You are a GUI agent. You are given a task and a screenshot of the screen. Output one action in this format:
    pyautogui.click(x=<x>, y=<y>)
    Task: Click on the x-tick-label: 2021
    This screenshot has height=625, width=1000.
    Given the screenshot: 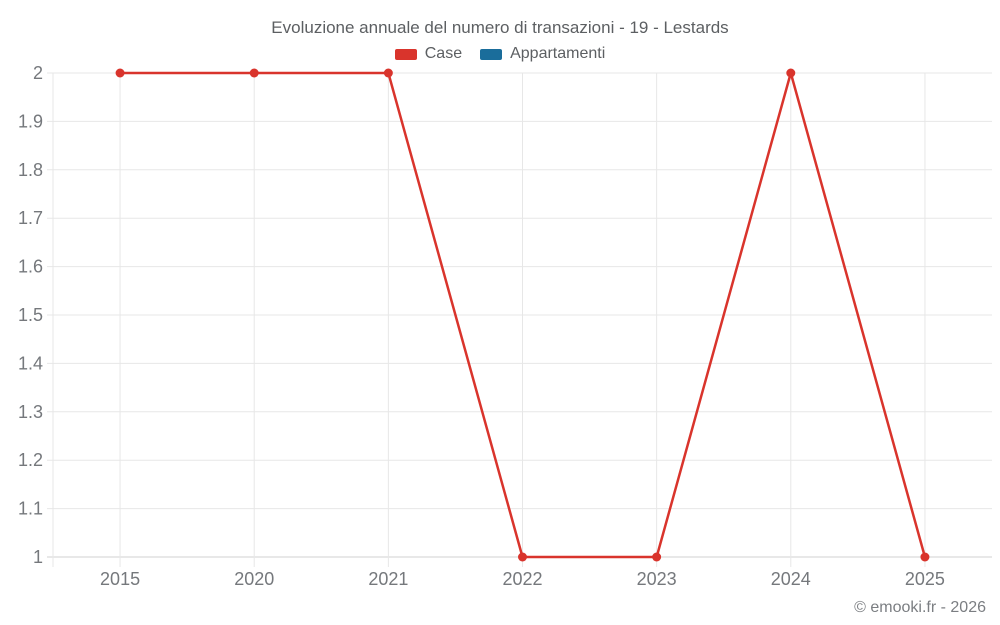 What is the action you would take?
    pyautogui.click(x=388, y=579)
    